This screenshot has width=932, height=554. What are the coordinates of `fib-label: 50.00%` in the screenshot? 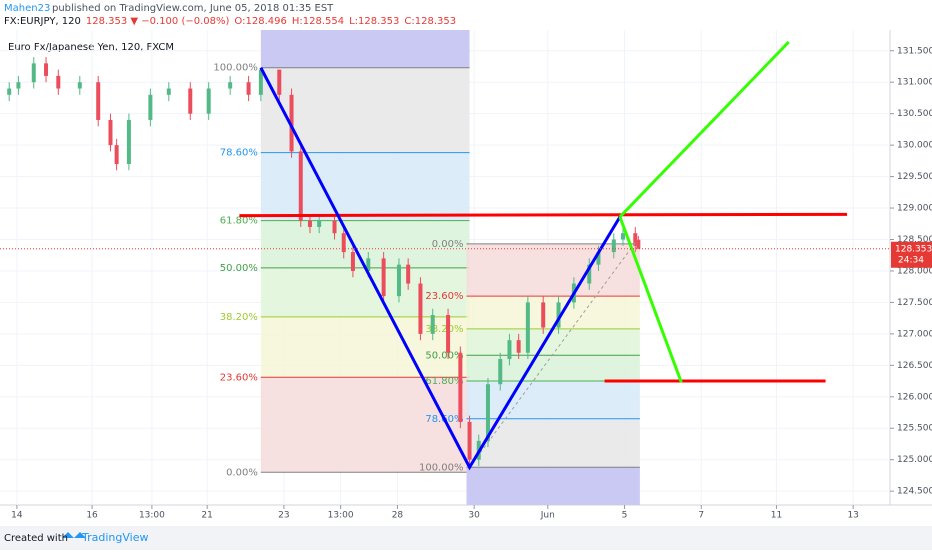 It's located at (239, 268).